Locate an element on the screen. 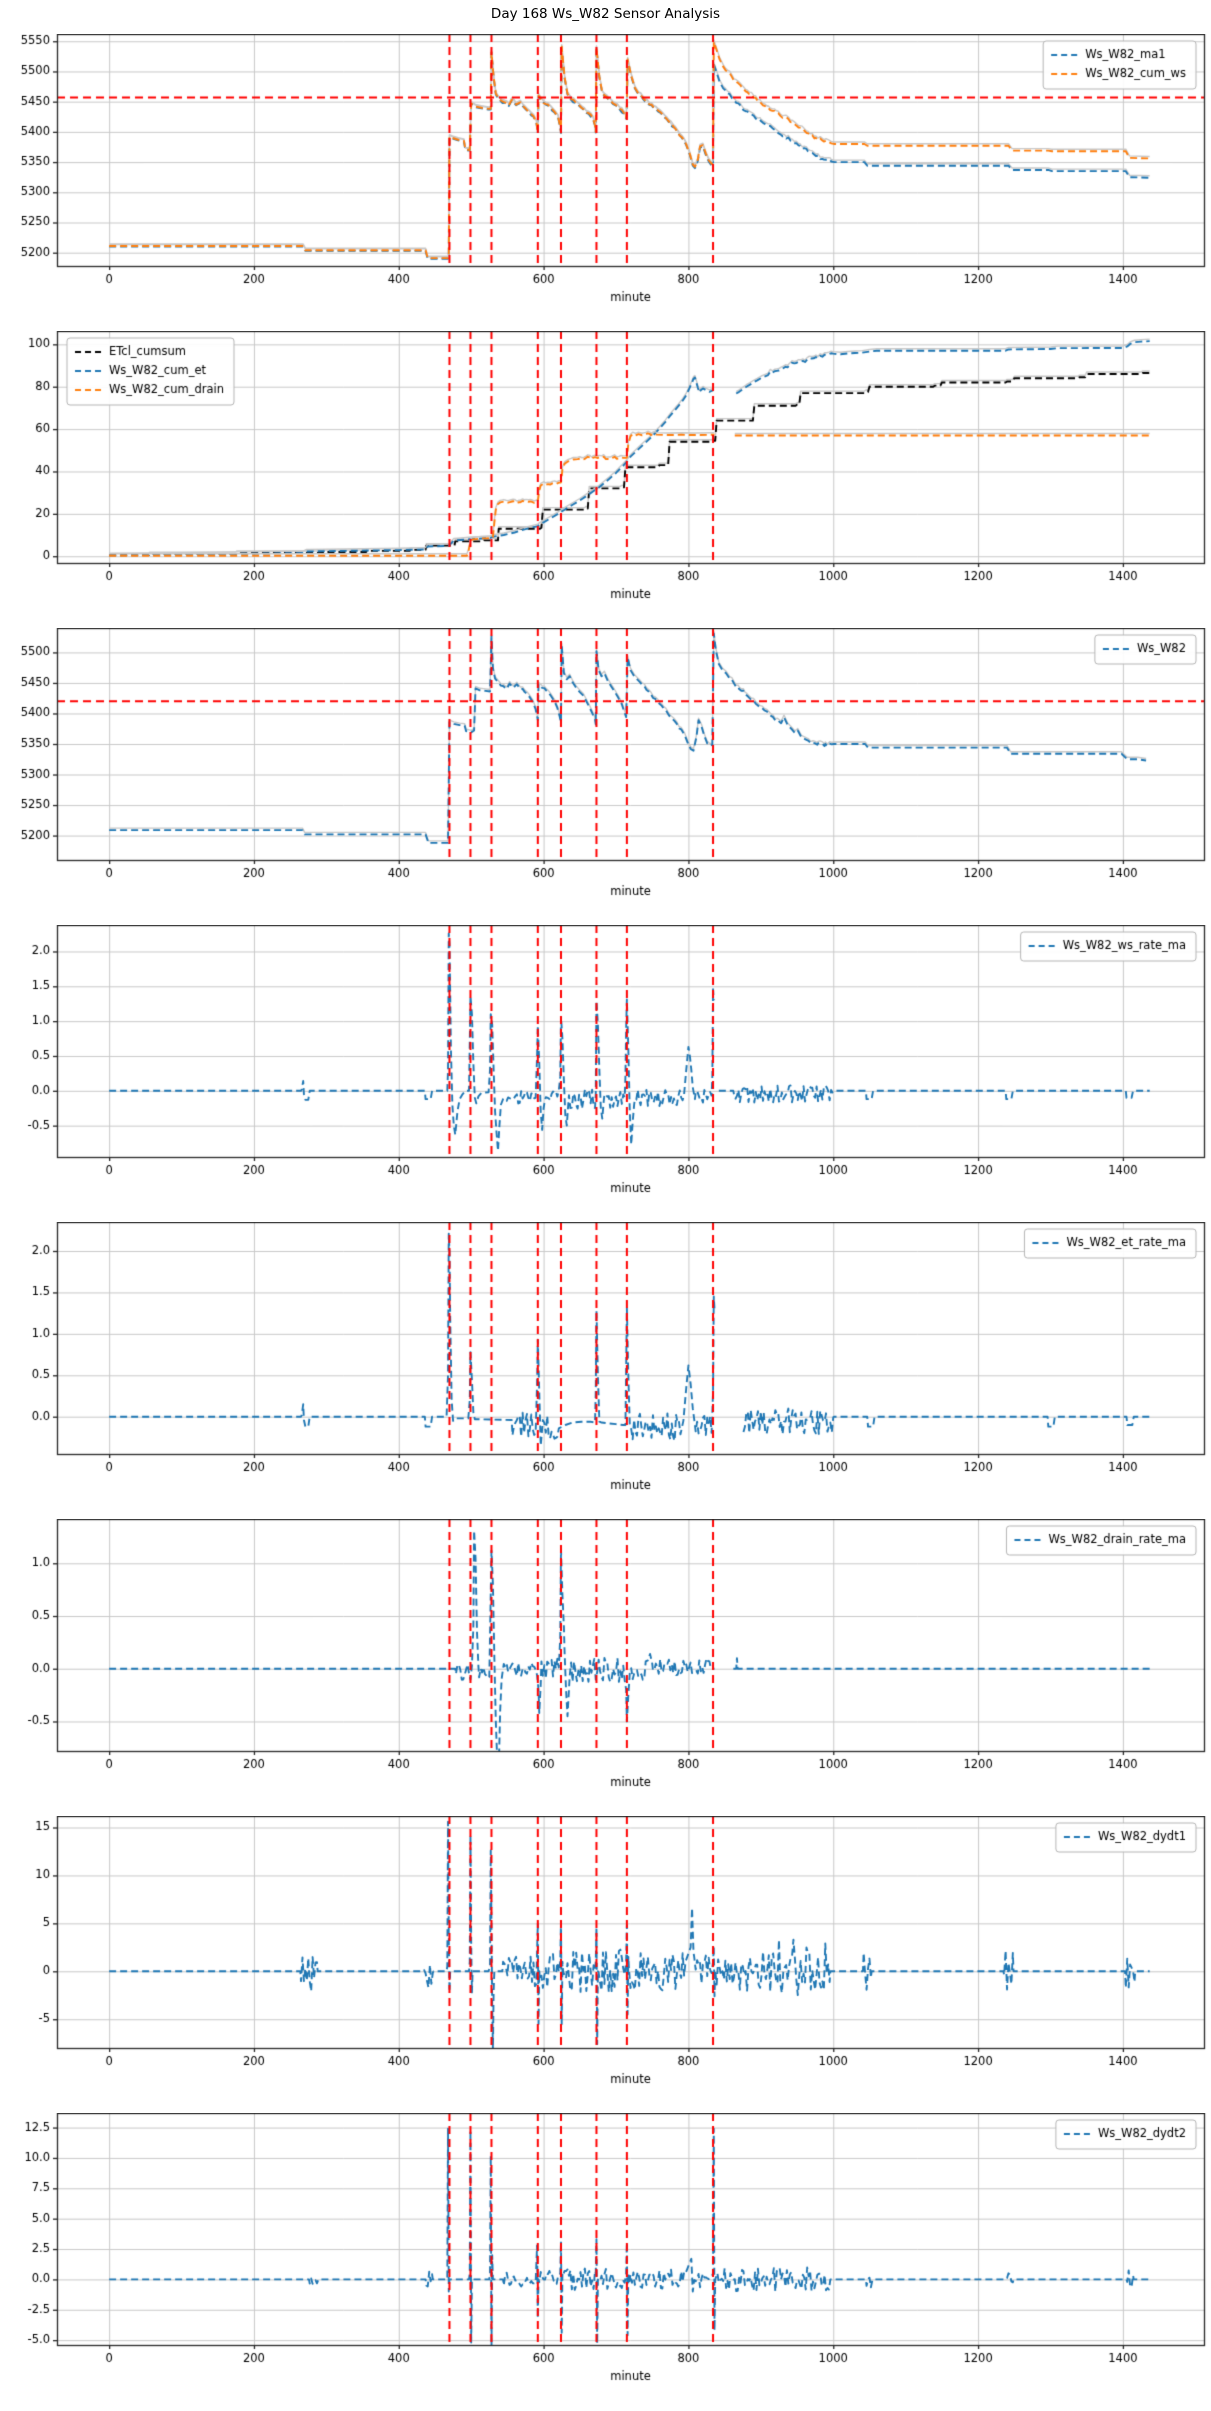  figure-title: Day 168 Ws_W82 Sensor Analysis is located at coordinates (605, 14).